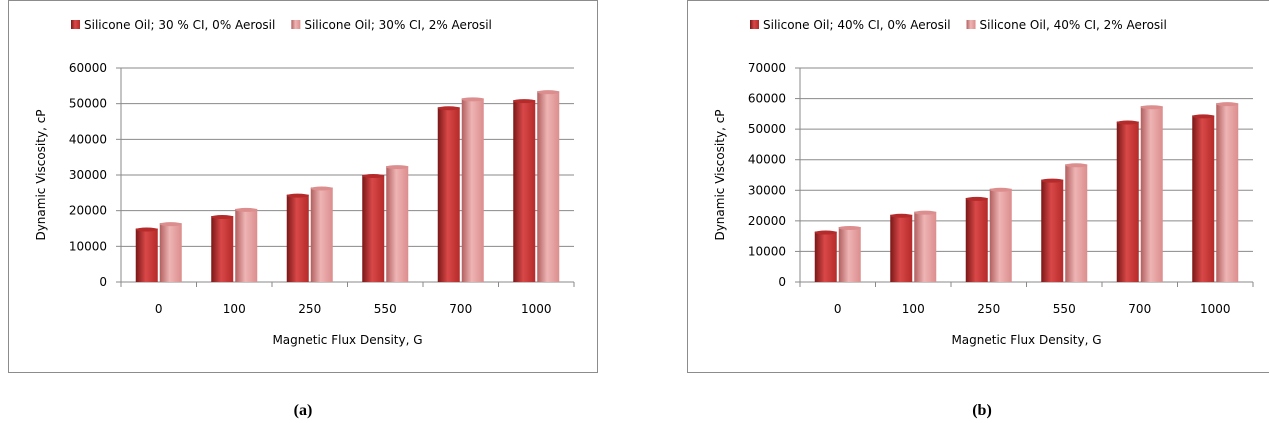  I want to click on subfigure-label-a: (a), so click(303, 410).